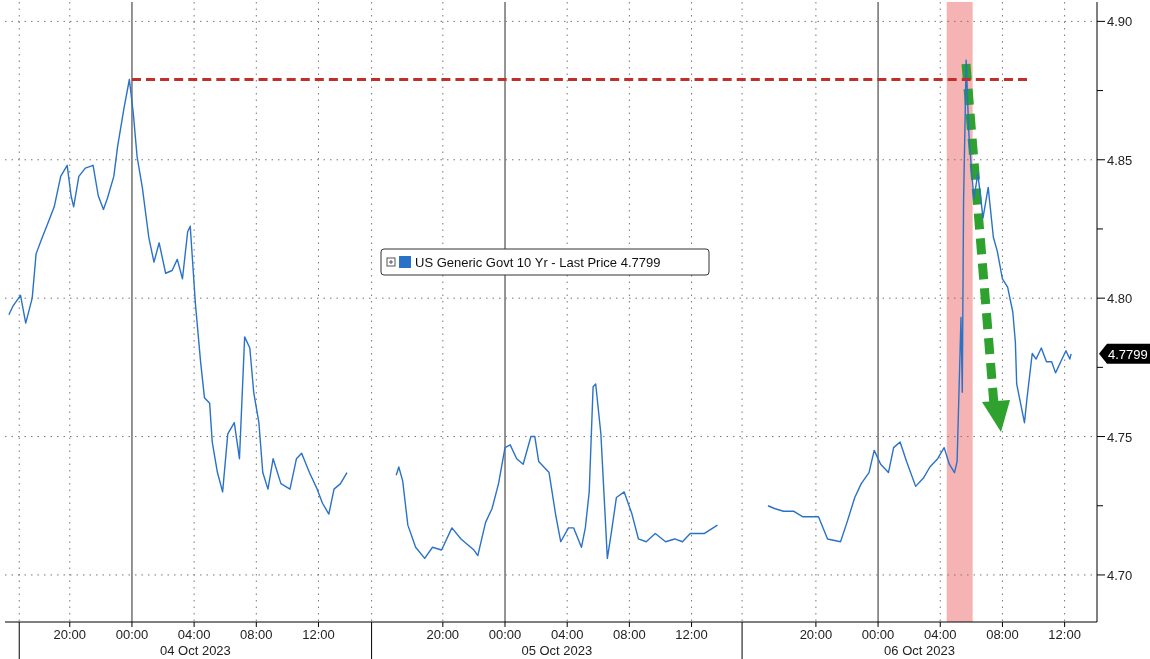  I want to click on text: 06 Oct 2023, so click(919, 650).